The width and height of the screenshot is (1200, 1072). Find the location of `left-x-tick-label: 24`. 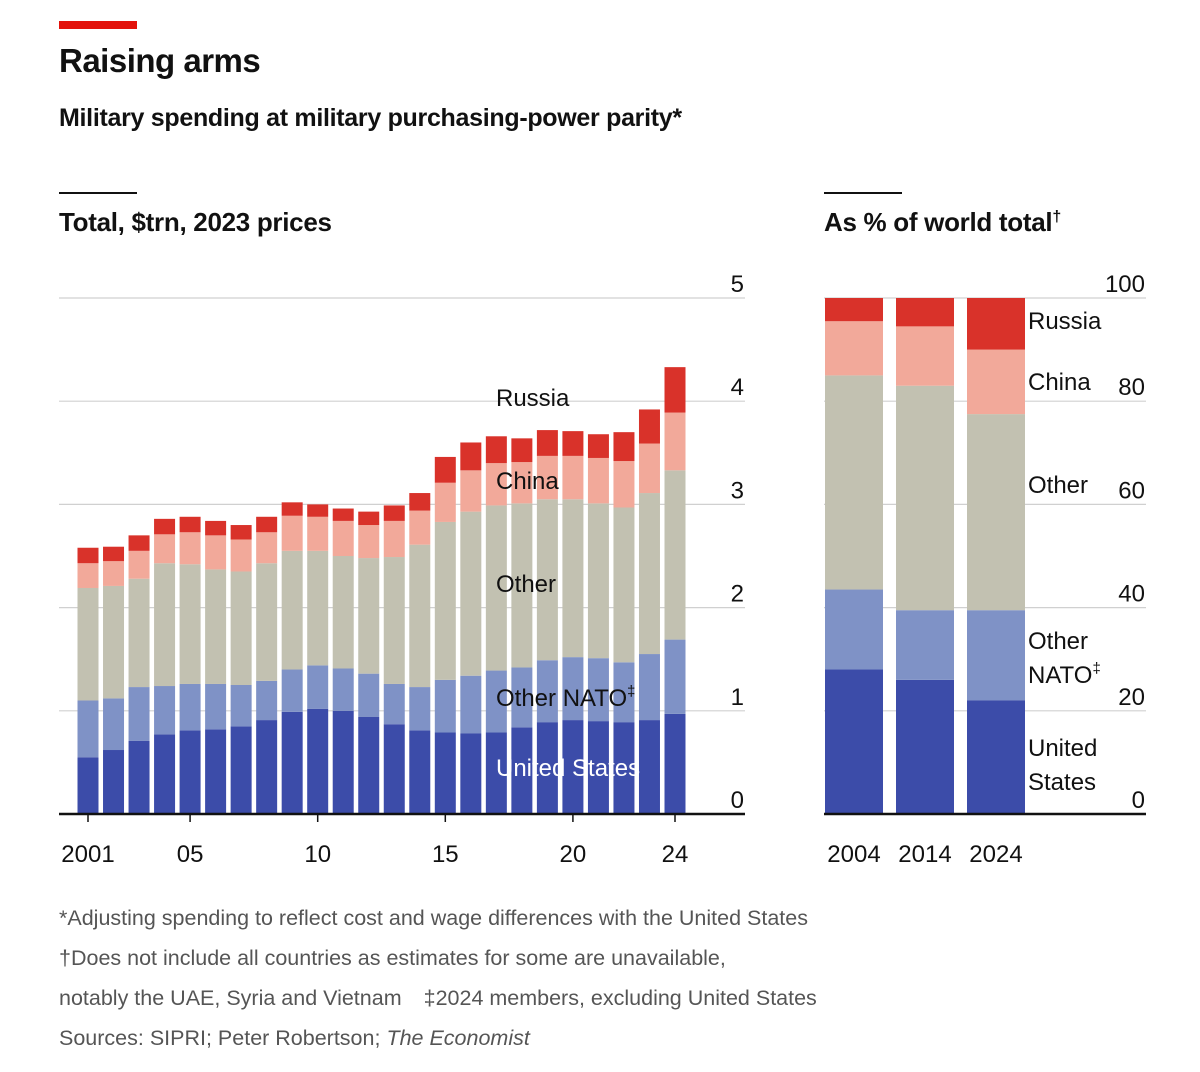

left-x-tick-label: 24 is located at coordinates (675, 854).